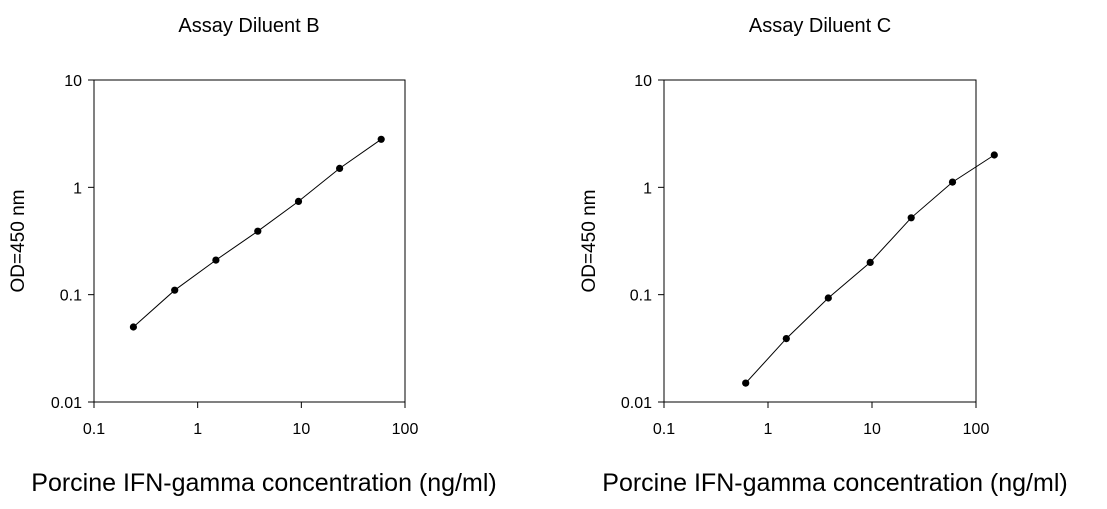 This screenshot has width=1107, height=509. Describe the element at coordinates (820, 26) in the screenshot. I see `chart-title: Assay Diluent C` at that location.